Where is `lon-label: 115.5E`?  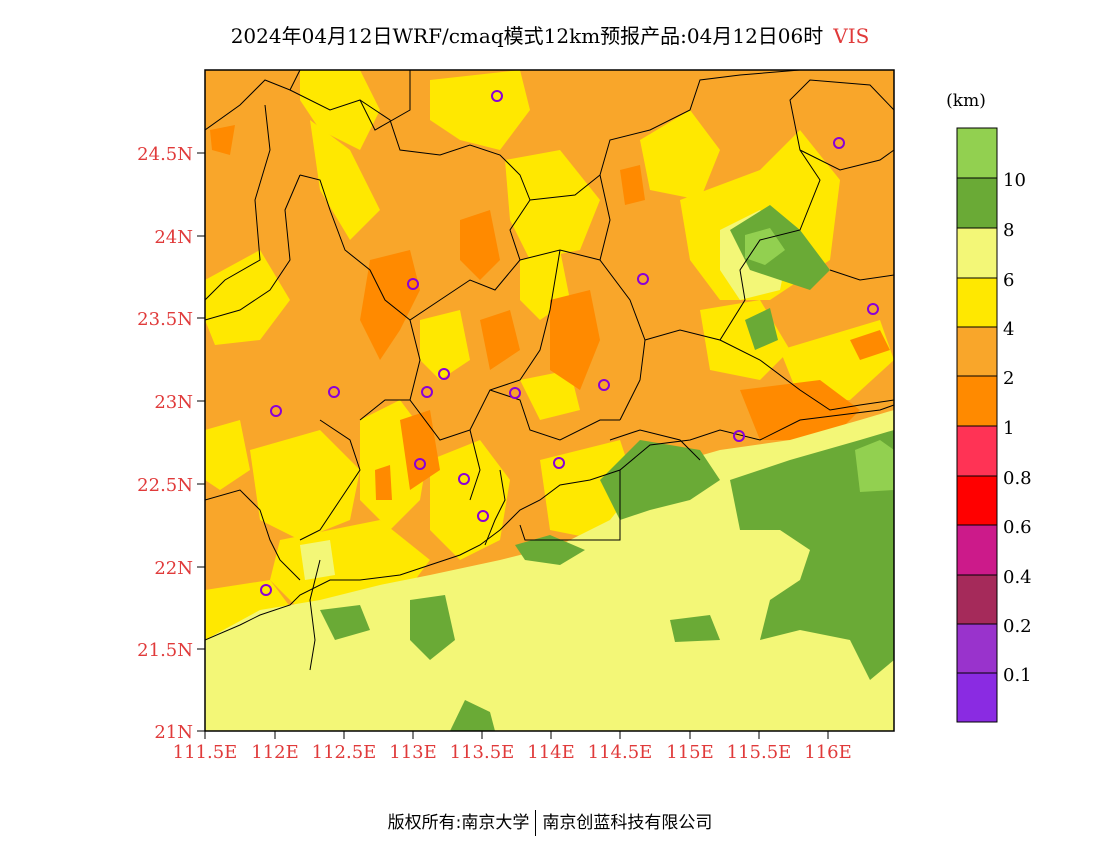 lon-label: 115.5E is located at coordinates (759, 752).